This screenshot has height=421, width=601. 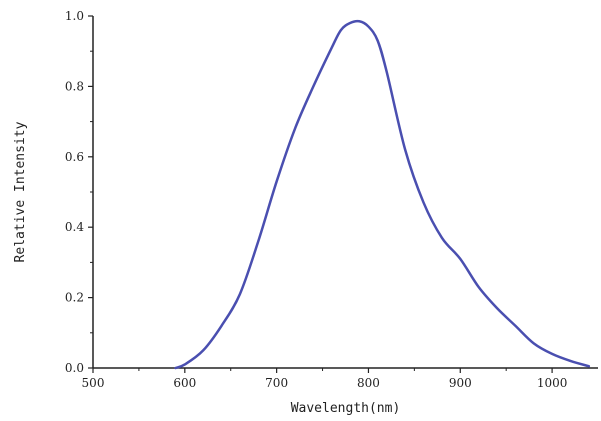 What do you see at coordinates (368, 383) in the screenshot?
I see `x-tick-label: 800` at bounding box center [368, 383].